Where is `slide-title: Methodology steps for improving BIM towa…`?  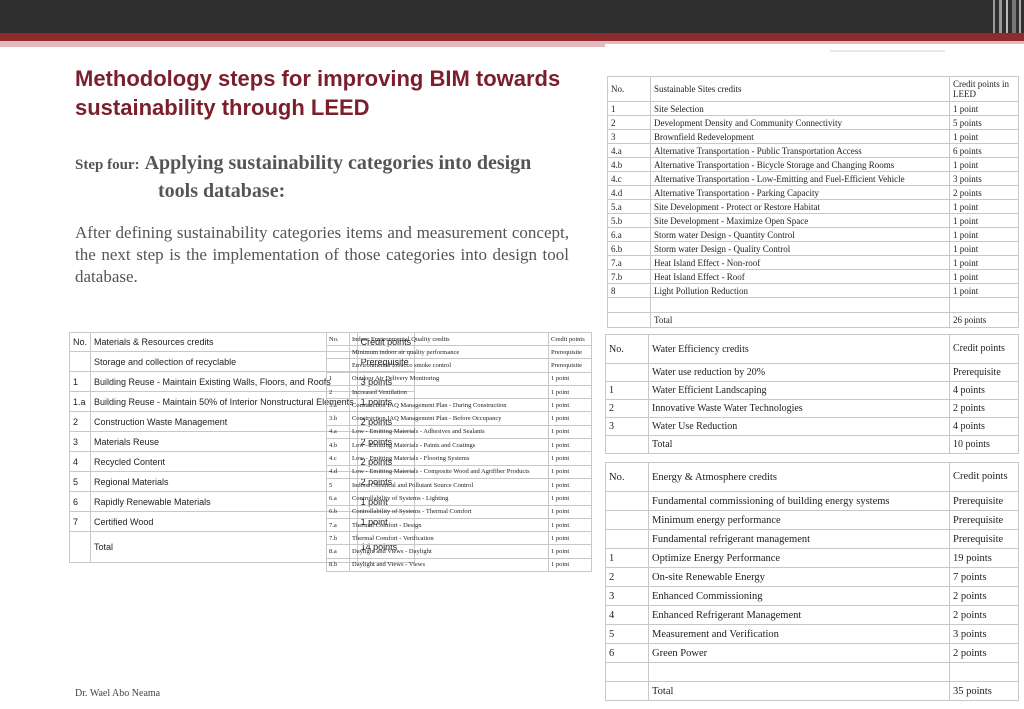
slide-title: Methodology steps for improving BIM towa… is located at coordinates (318, 93).